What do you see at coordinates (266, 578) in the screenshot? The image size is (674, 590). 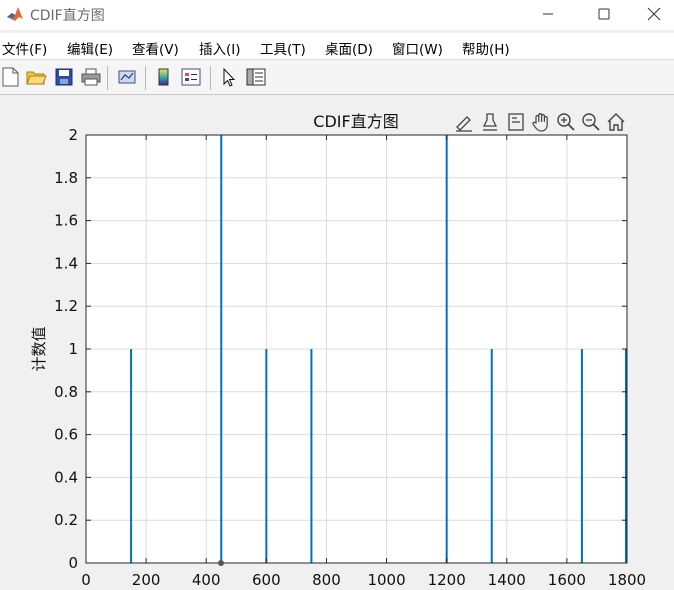 I see `x-tick-label: 600` at bounding box center [266, 578].